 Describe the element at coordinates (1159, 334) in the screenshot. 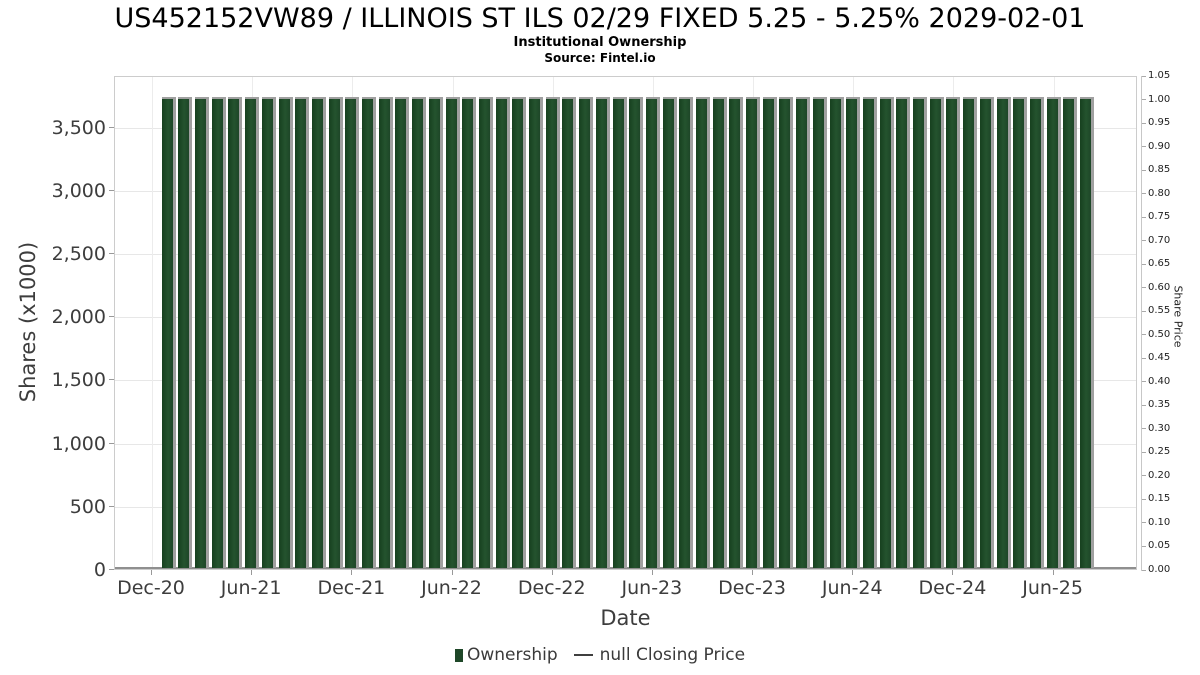

I see `y2-tick-label: 0.50` at that location.